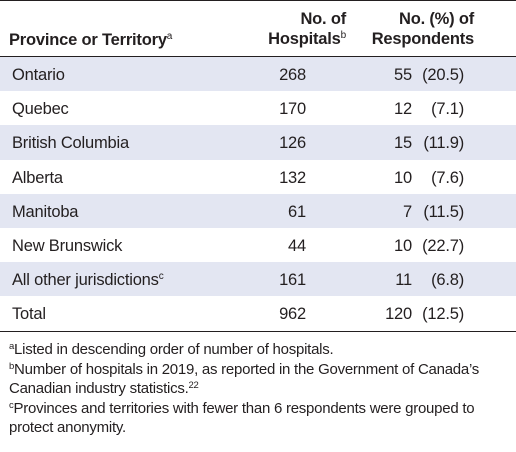 This screenshot has height=452, width=516. I want to click on row-province: Total, so click(29, 314).